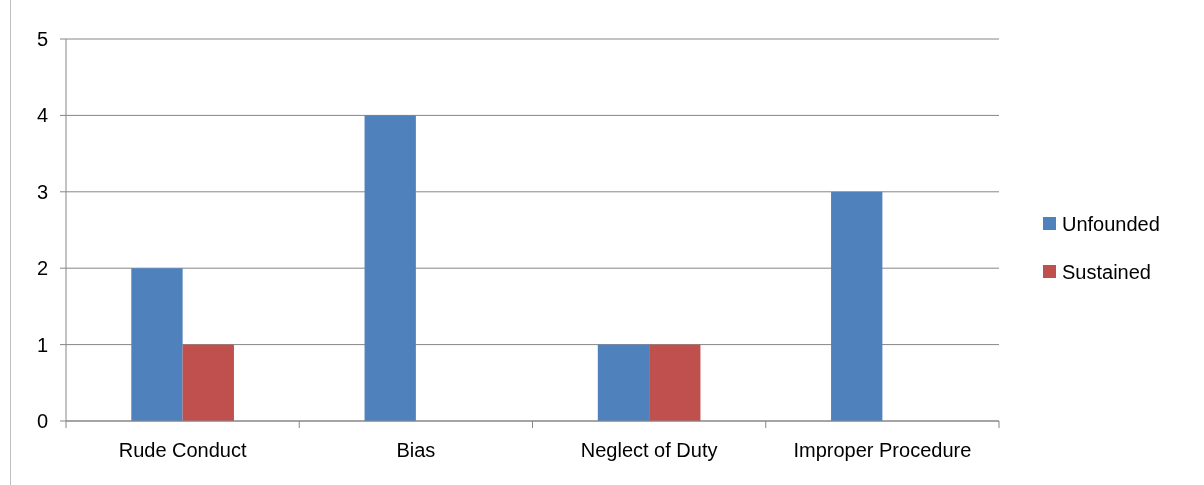 The height and width of the screenshot is (485, 1204). What do you see at coordinates (42, 191) in the screenshot?
I see `y-tick-label: 3` at bounding box center [42, 191].